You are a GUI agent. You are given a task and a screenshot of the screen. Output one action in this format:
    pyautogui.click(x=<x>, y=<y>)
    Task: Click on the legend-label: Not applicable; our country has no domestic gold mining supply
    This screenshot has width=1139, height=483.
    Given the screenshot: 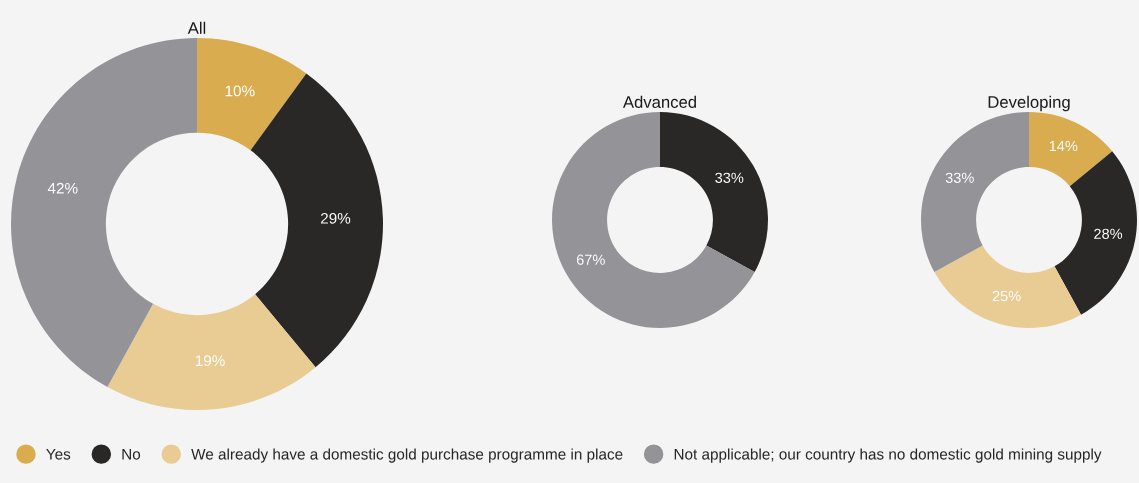 What is the action you would take?
    pyautogui.click(x=888, y=455)
    